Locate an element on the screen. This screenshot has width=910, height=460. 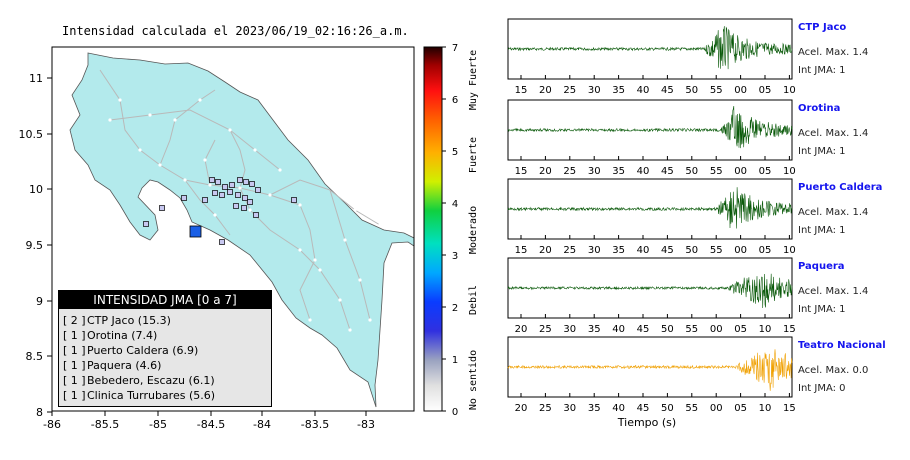
map-x-axis: -86 -85.5 -85 -84.5 -84 -83.5 -83 is located at coordinates (209, 421).